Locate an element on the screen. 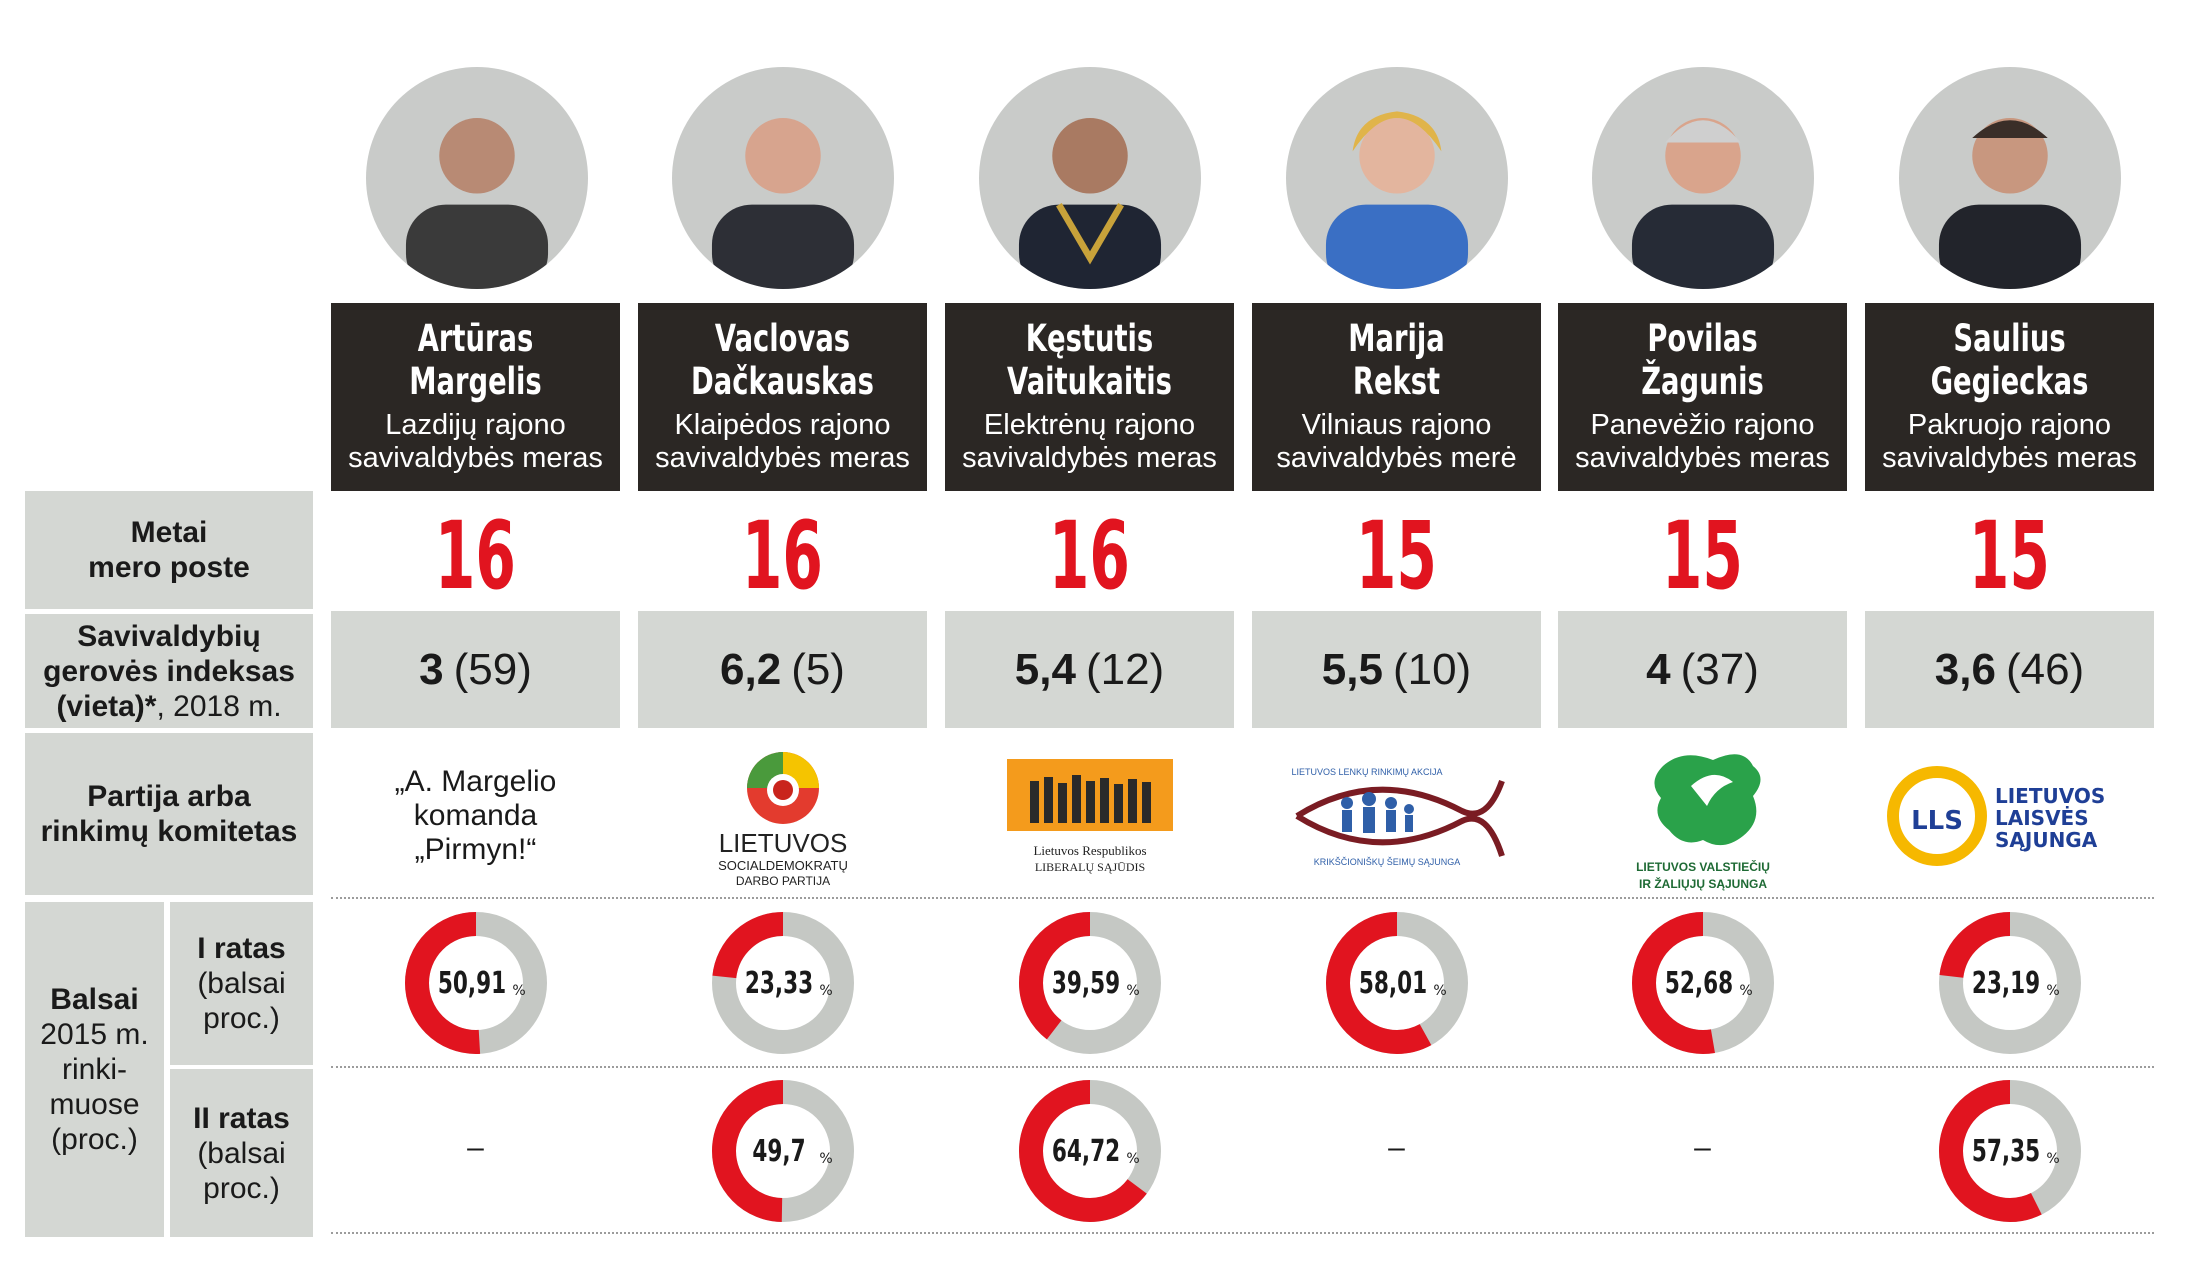 This screenshot has height=1287, width=2191. welfare-cell: 6,2 (5) is located at coordinates (782, 669).